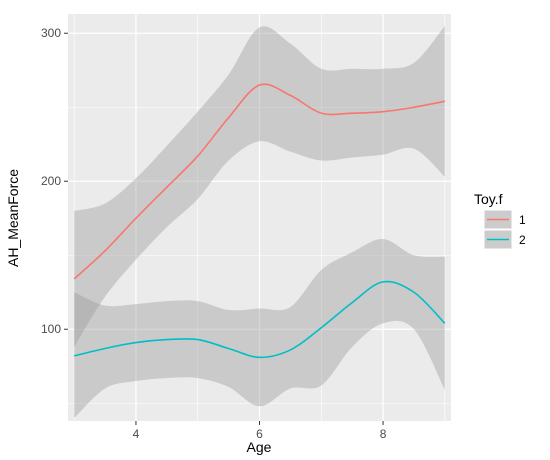 The image size is (550, 460). I want to click on x-tick-label: 6, so click(259, 434).